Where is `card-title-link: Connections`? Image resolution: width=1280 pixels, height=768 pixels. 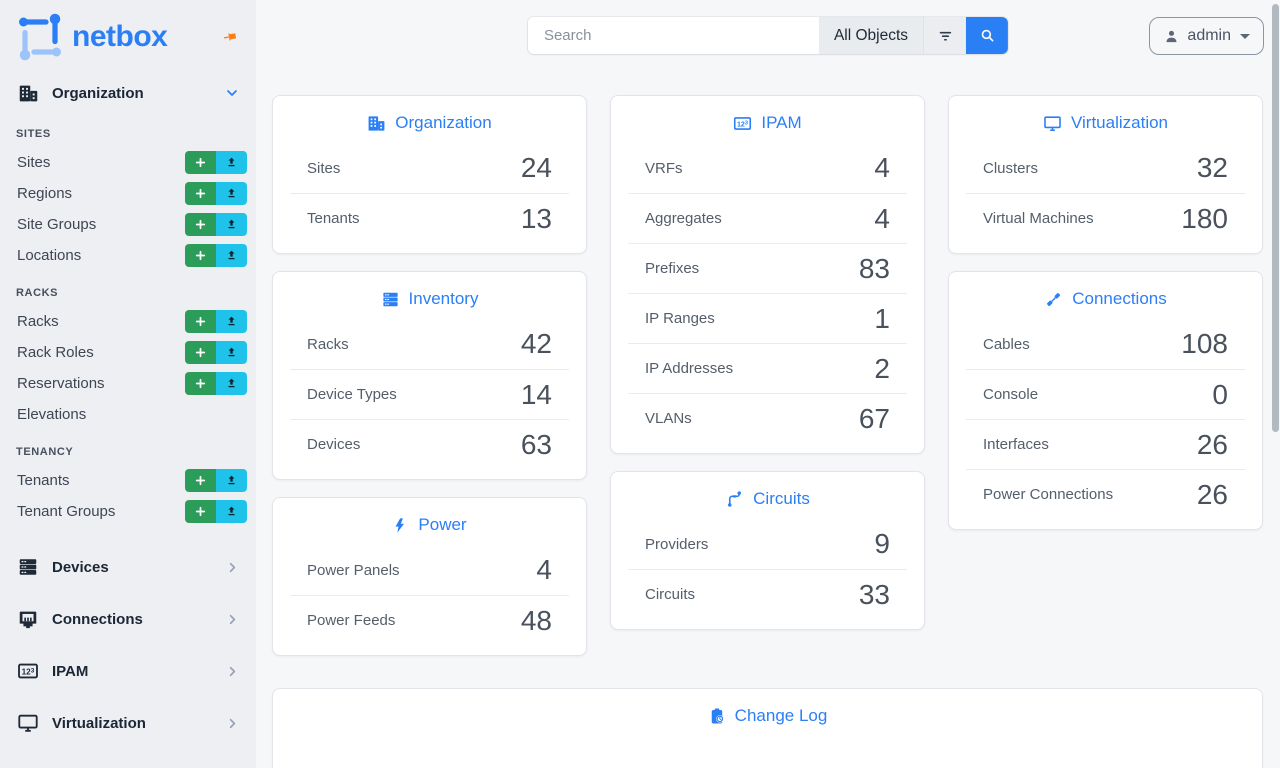
card-title-link: Connections is located at coordinates (1105, 295).